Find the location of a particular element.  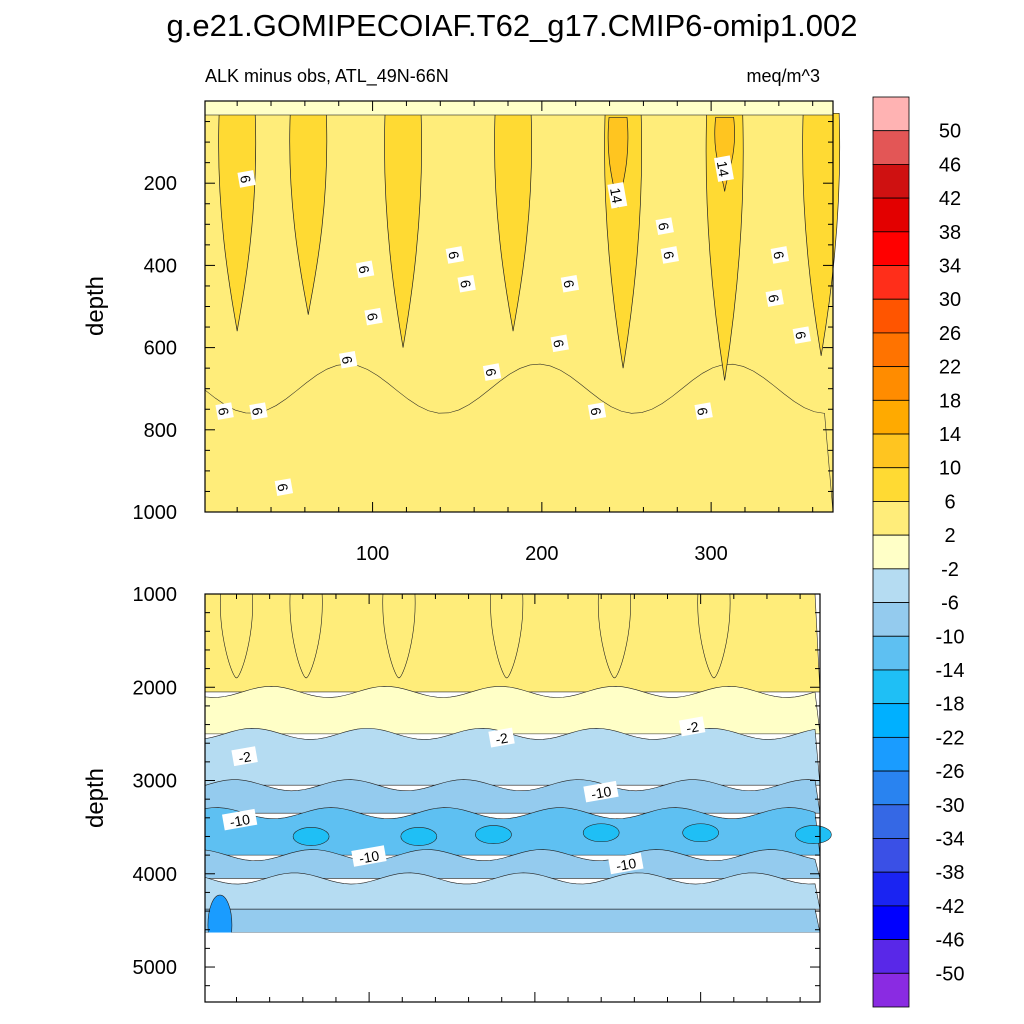

colorbar-label-18: -22 is located at coordinates (950, 738).